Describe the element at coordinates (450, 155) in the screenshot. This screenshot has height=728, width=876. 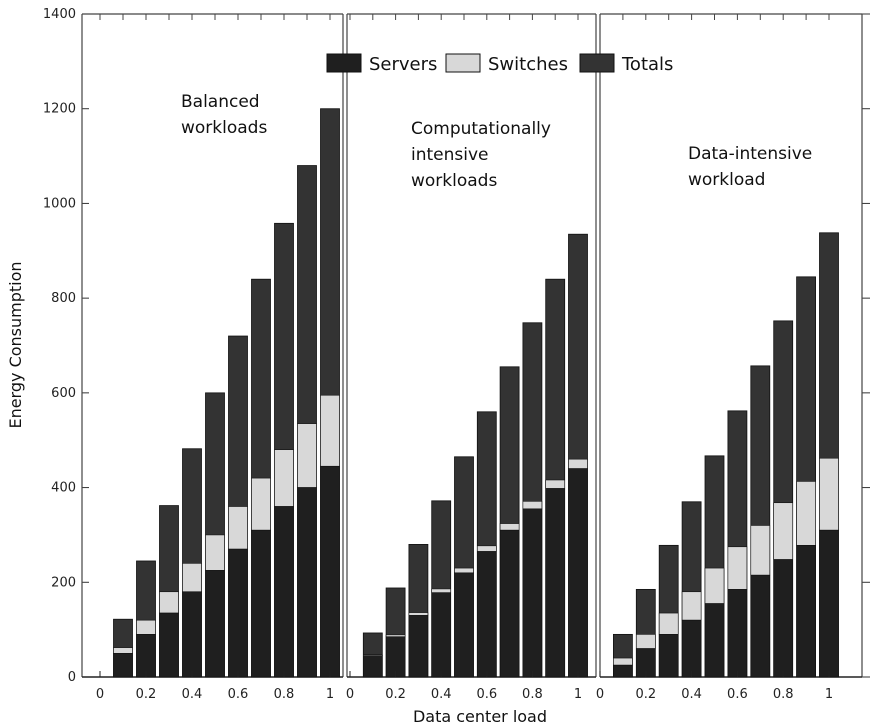
I see `group-annotation: intensive` at that location.